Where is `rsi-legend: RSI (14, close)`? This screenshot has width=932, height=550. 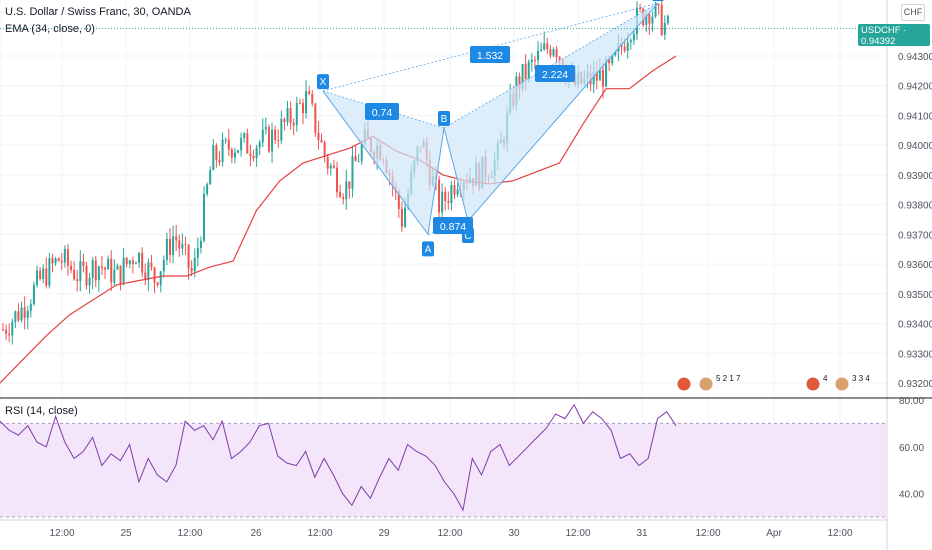
rsi-legend: RSI (14, close) is located at coordinates (41, 411).